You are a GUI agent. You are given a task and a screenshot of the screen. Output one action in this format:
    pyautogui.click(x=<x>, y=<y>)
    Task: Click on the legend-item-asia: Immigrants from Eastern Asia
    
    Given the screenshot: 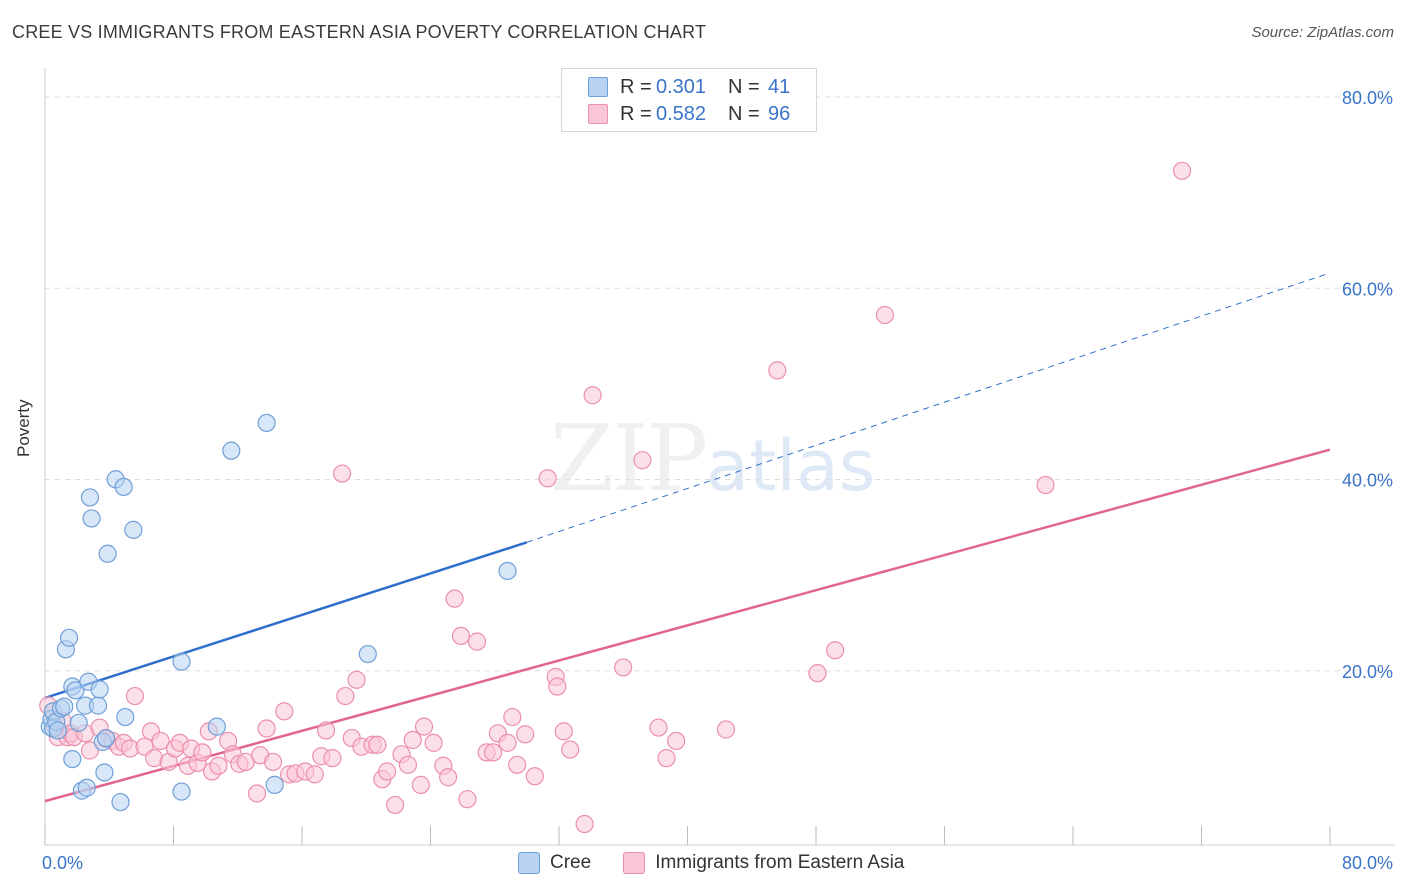 What is the action you would take?
    pyautogui.click(x=763, y=863)
    